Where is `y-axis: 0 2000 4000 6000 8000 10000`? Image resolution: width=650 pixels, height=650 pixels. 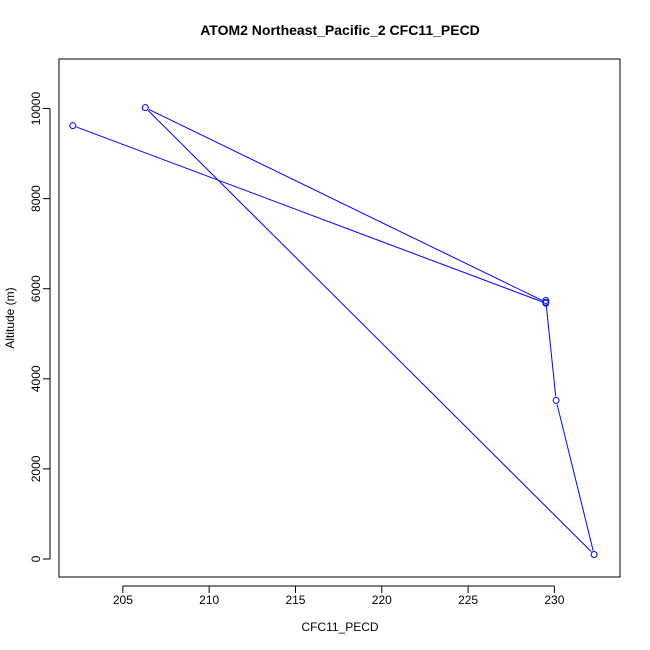 y-axis: 0 2000 4000 6000 8000 10000 is located at coordinates (40, 327).